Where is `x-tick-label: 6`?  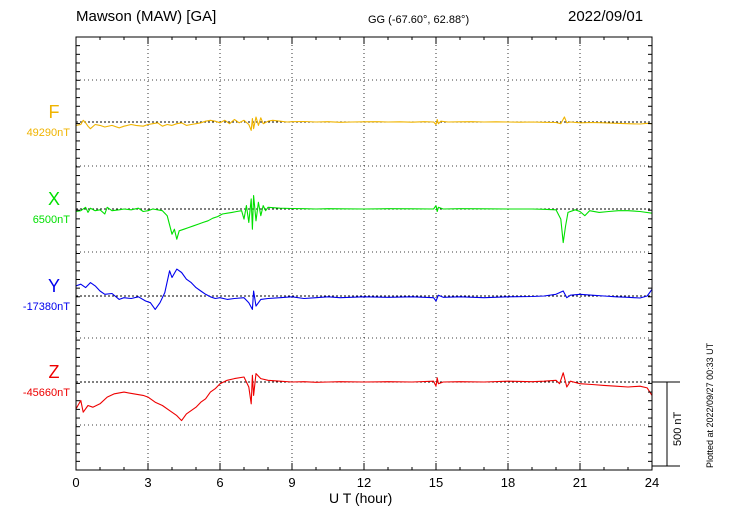
x-tick-label: 6 is located at coordinates (219, 482).